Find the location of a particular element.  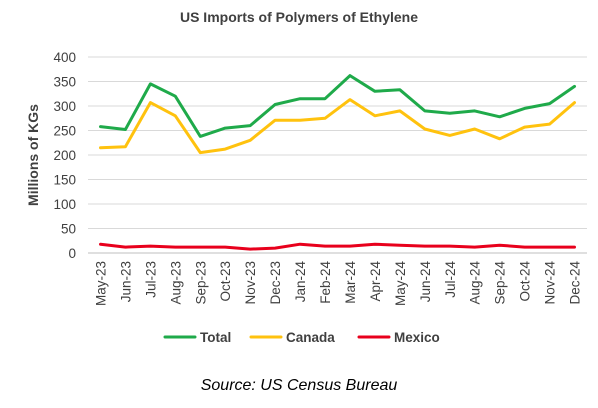

x-tick-label: Oct-23 is located at coordinates (225, 281).